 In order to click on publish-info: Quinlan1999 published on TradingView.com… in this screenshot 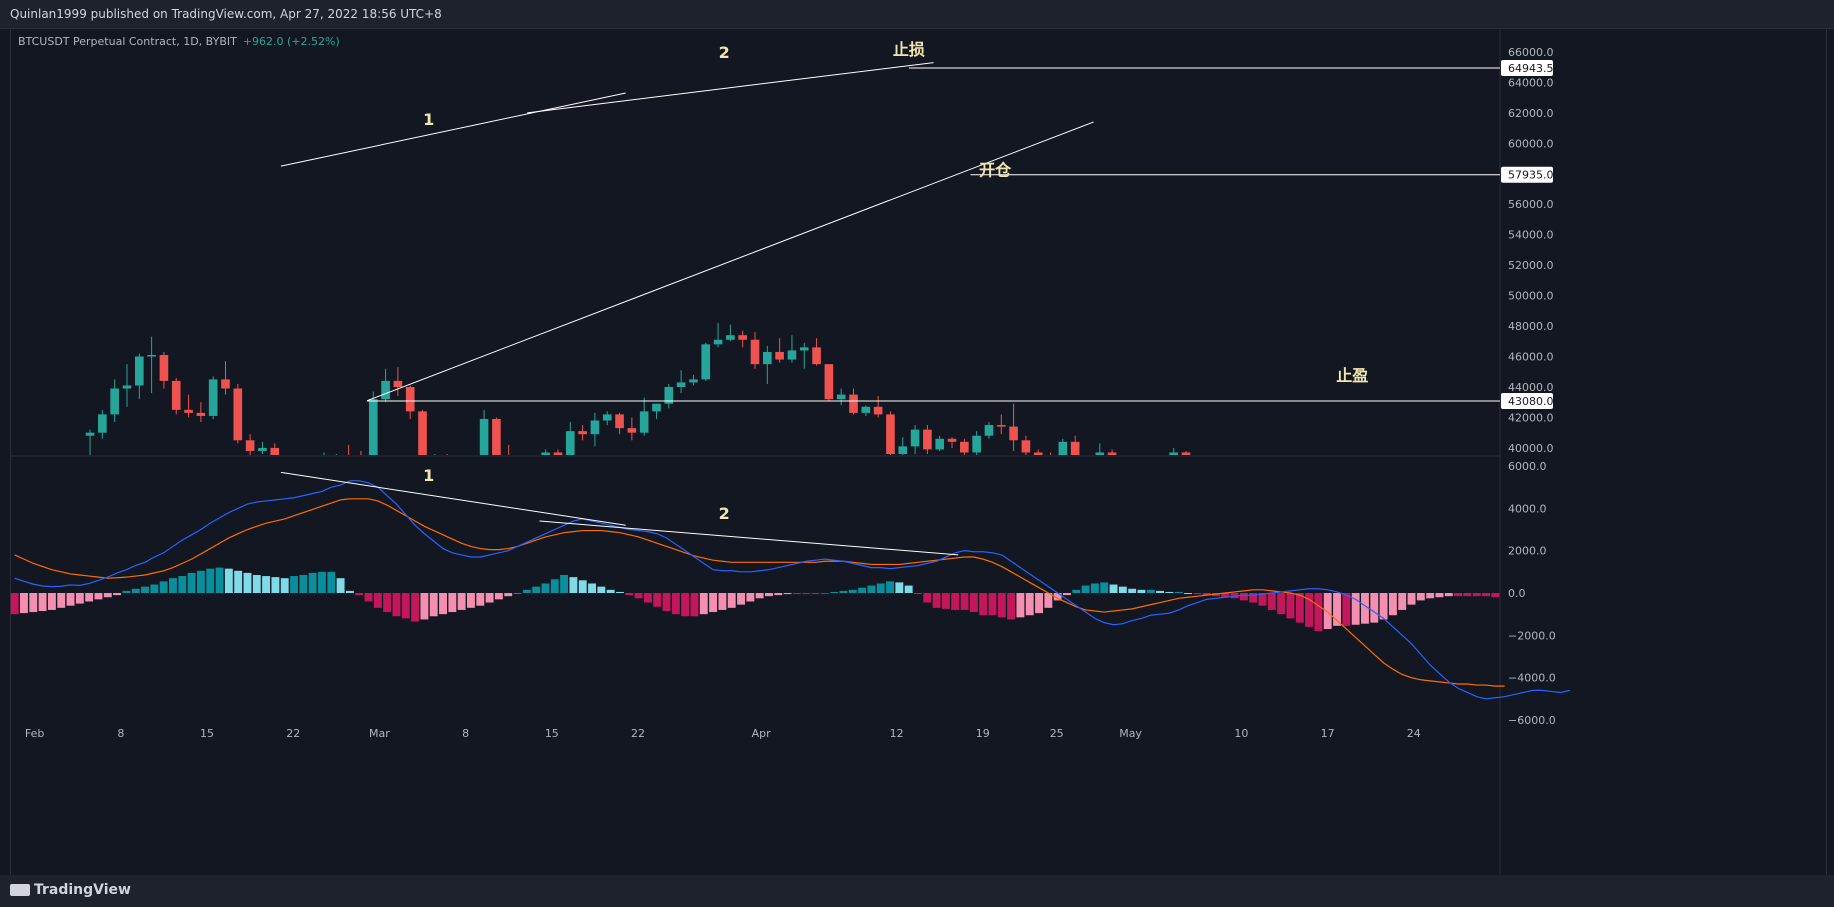, I will do `click(226, 14)`.